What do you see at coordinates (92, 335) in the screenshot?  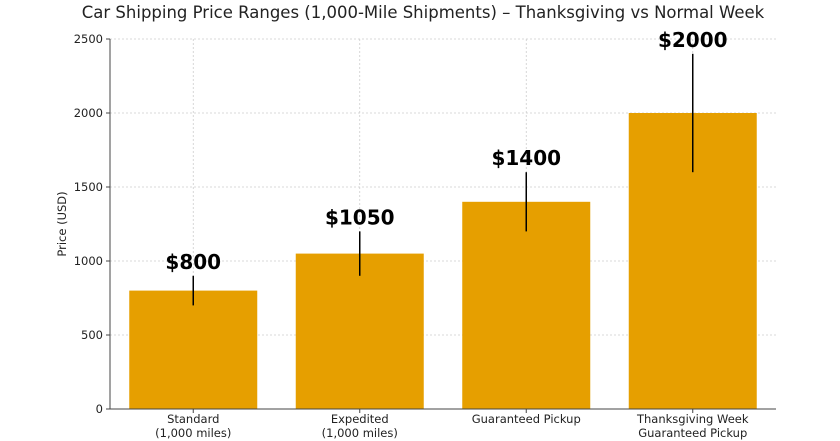 I see `y-tick-label: 500` at bounding box center [92, 335].